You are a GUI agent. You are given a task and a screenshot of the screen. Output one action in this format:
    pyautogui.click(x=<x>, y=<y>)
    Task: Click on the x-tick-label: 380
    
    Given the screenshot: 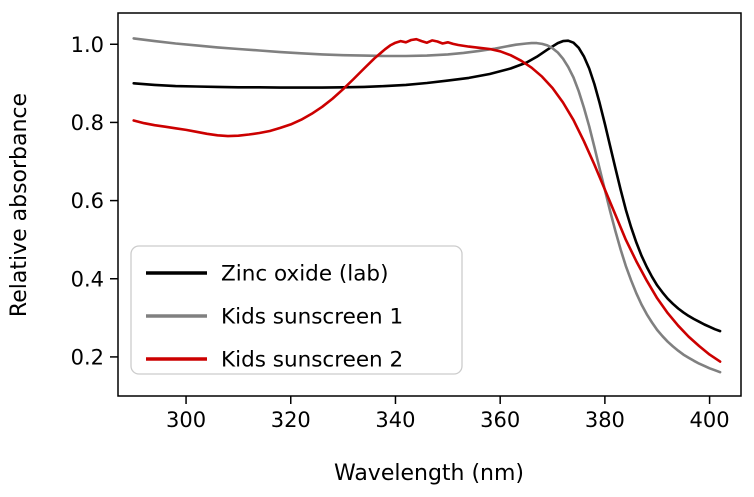 What is the action you would take?
    pyautogui.click(x=605, y=420)
    